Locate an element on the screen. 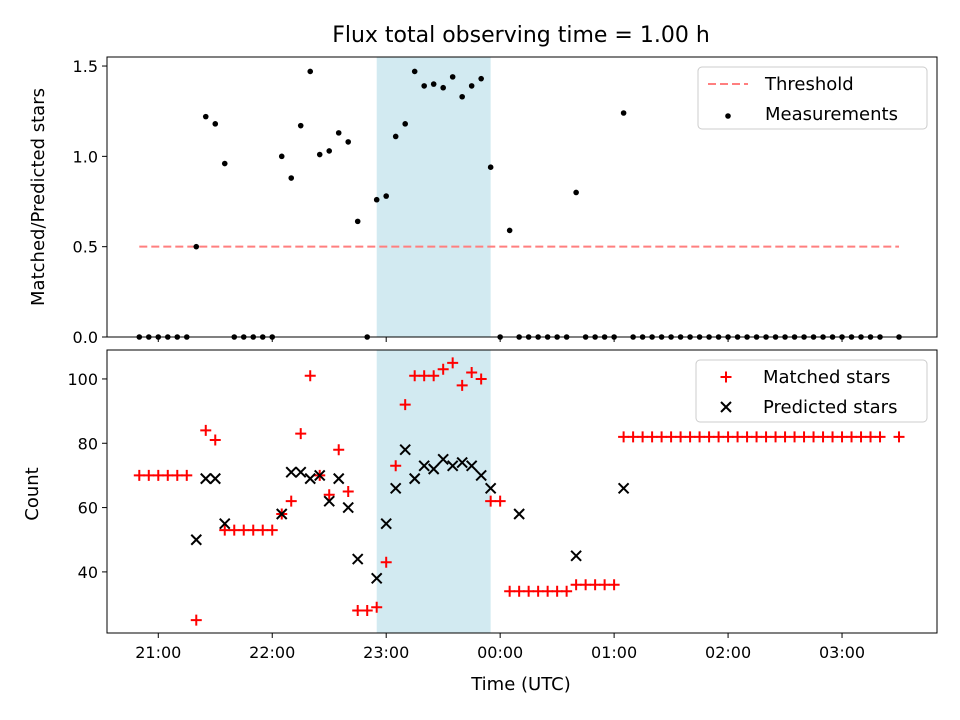 This screenshot has height=720, width=960. ratio-highlight-span is located at coordinates (433, 197).